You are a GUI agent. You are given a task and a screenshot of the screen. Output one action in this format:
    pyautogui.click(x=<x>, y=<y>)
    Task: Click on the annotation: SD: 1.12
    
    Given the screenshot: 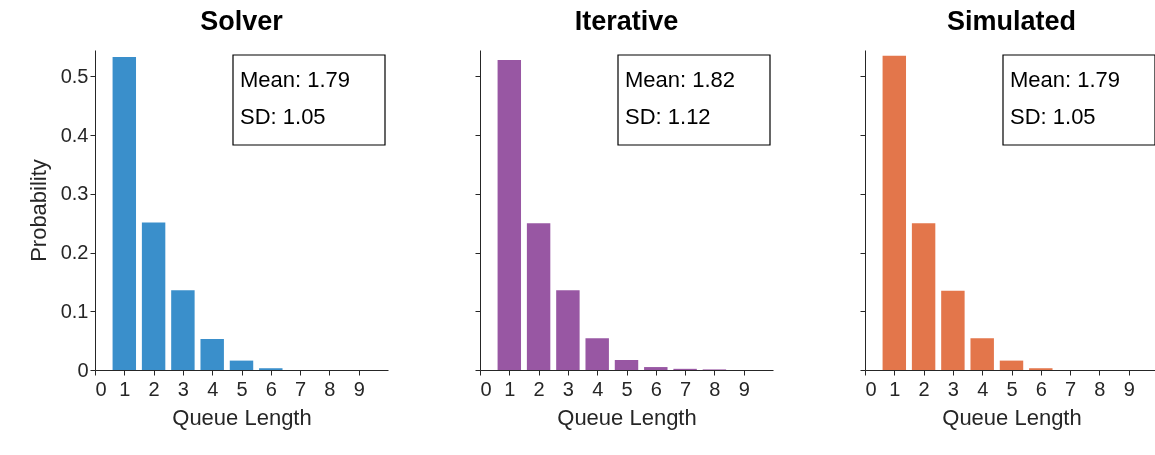 What is the action you would take?
    pyautogui.click(x=668, y=116)
    